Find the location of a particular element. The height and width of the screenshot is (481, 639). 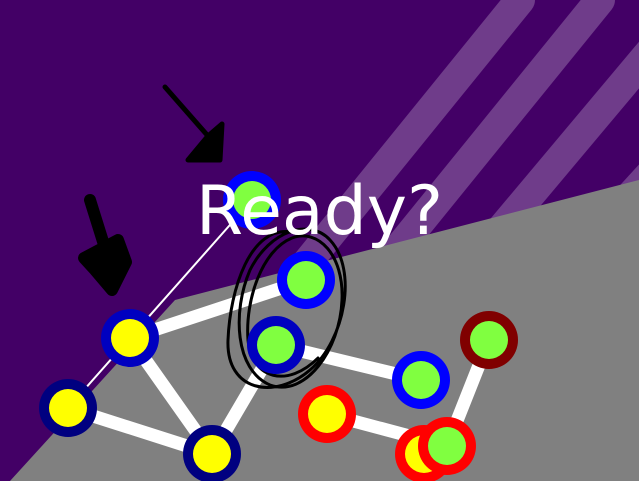

lasso-scribble is located at coordinates (286, 308).